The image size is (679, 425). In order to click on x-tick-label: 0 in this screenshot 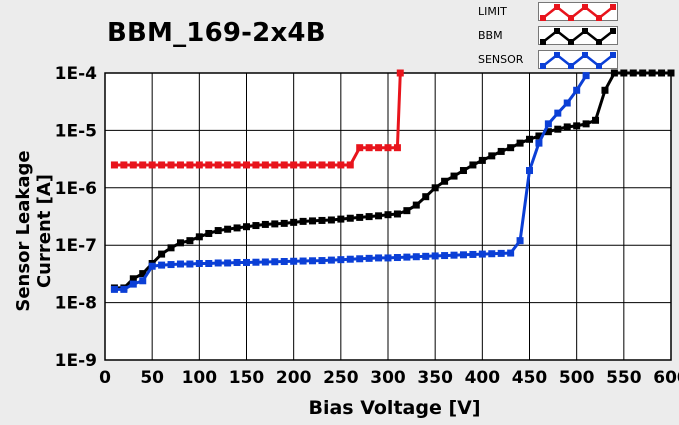, I will do `click(105, 378)`.